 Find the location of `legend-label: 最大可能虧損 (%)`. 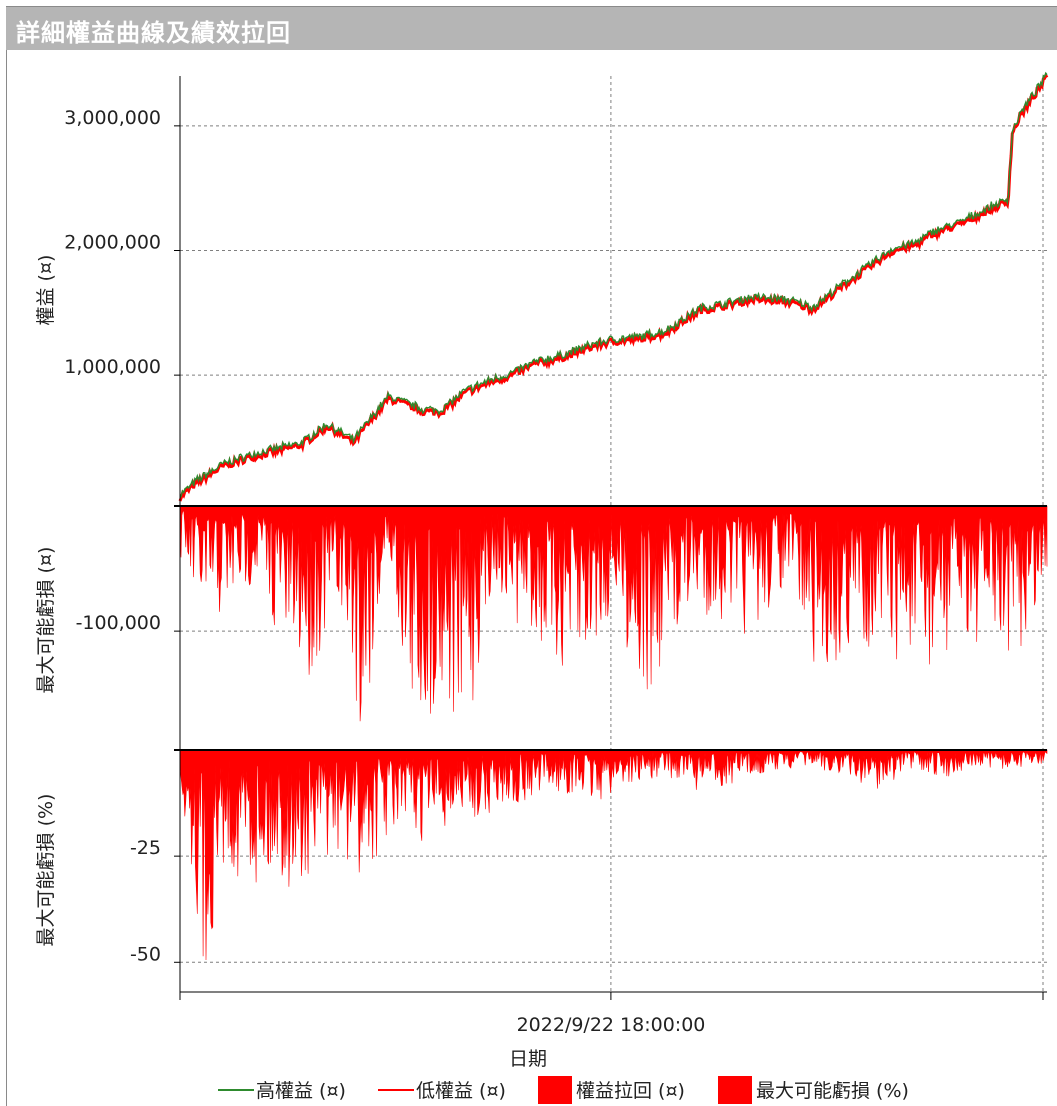

legend-label: 最大可能虧損 (%) is located at coordinates (832, 1091).